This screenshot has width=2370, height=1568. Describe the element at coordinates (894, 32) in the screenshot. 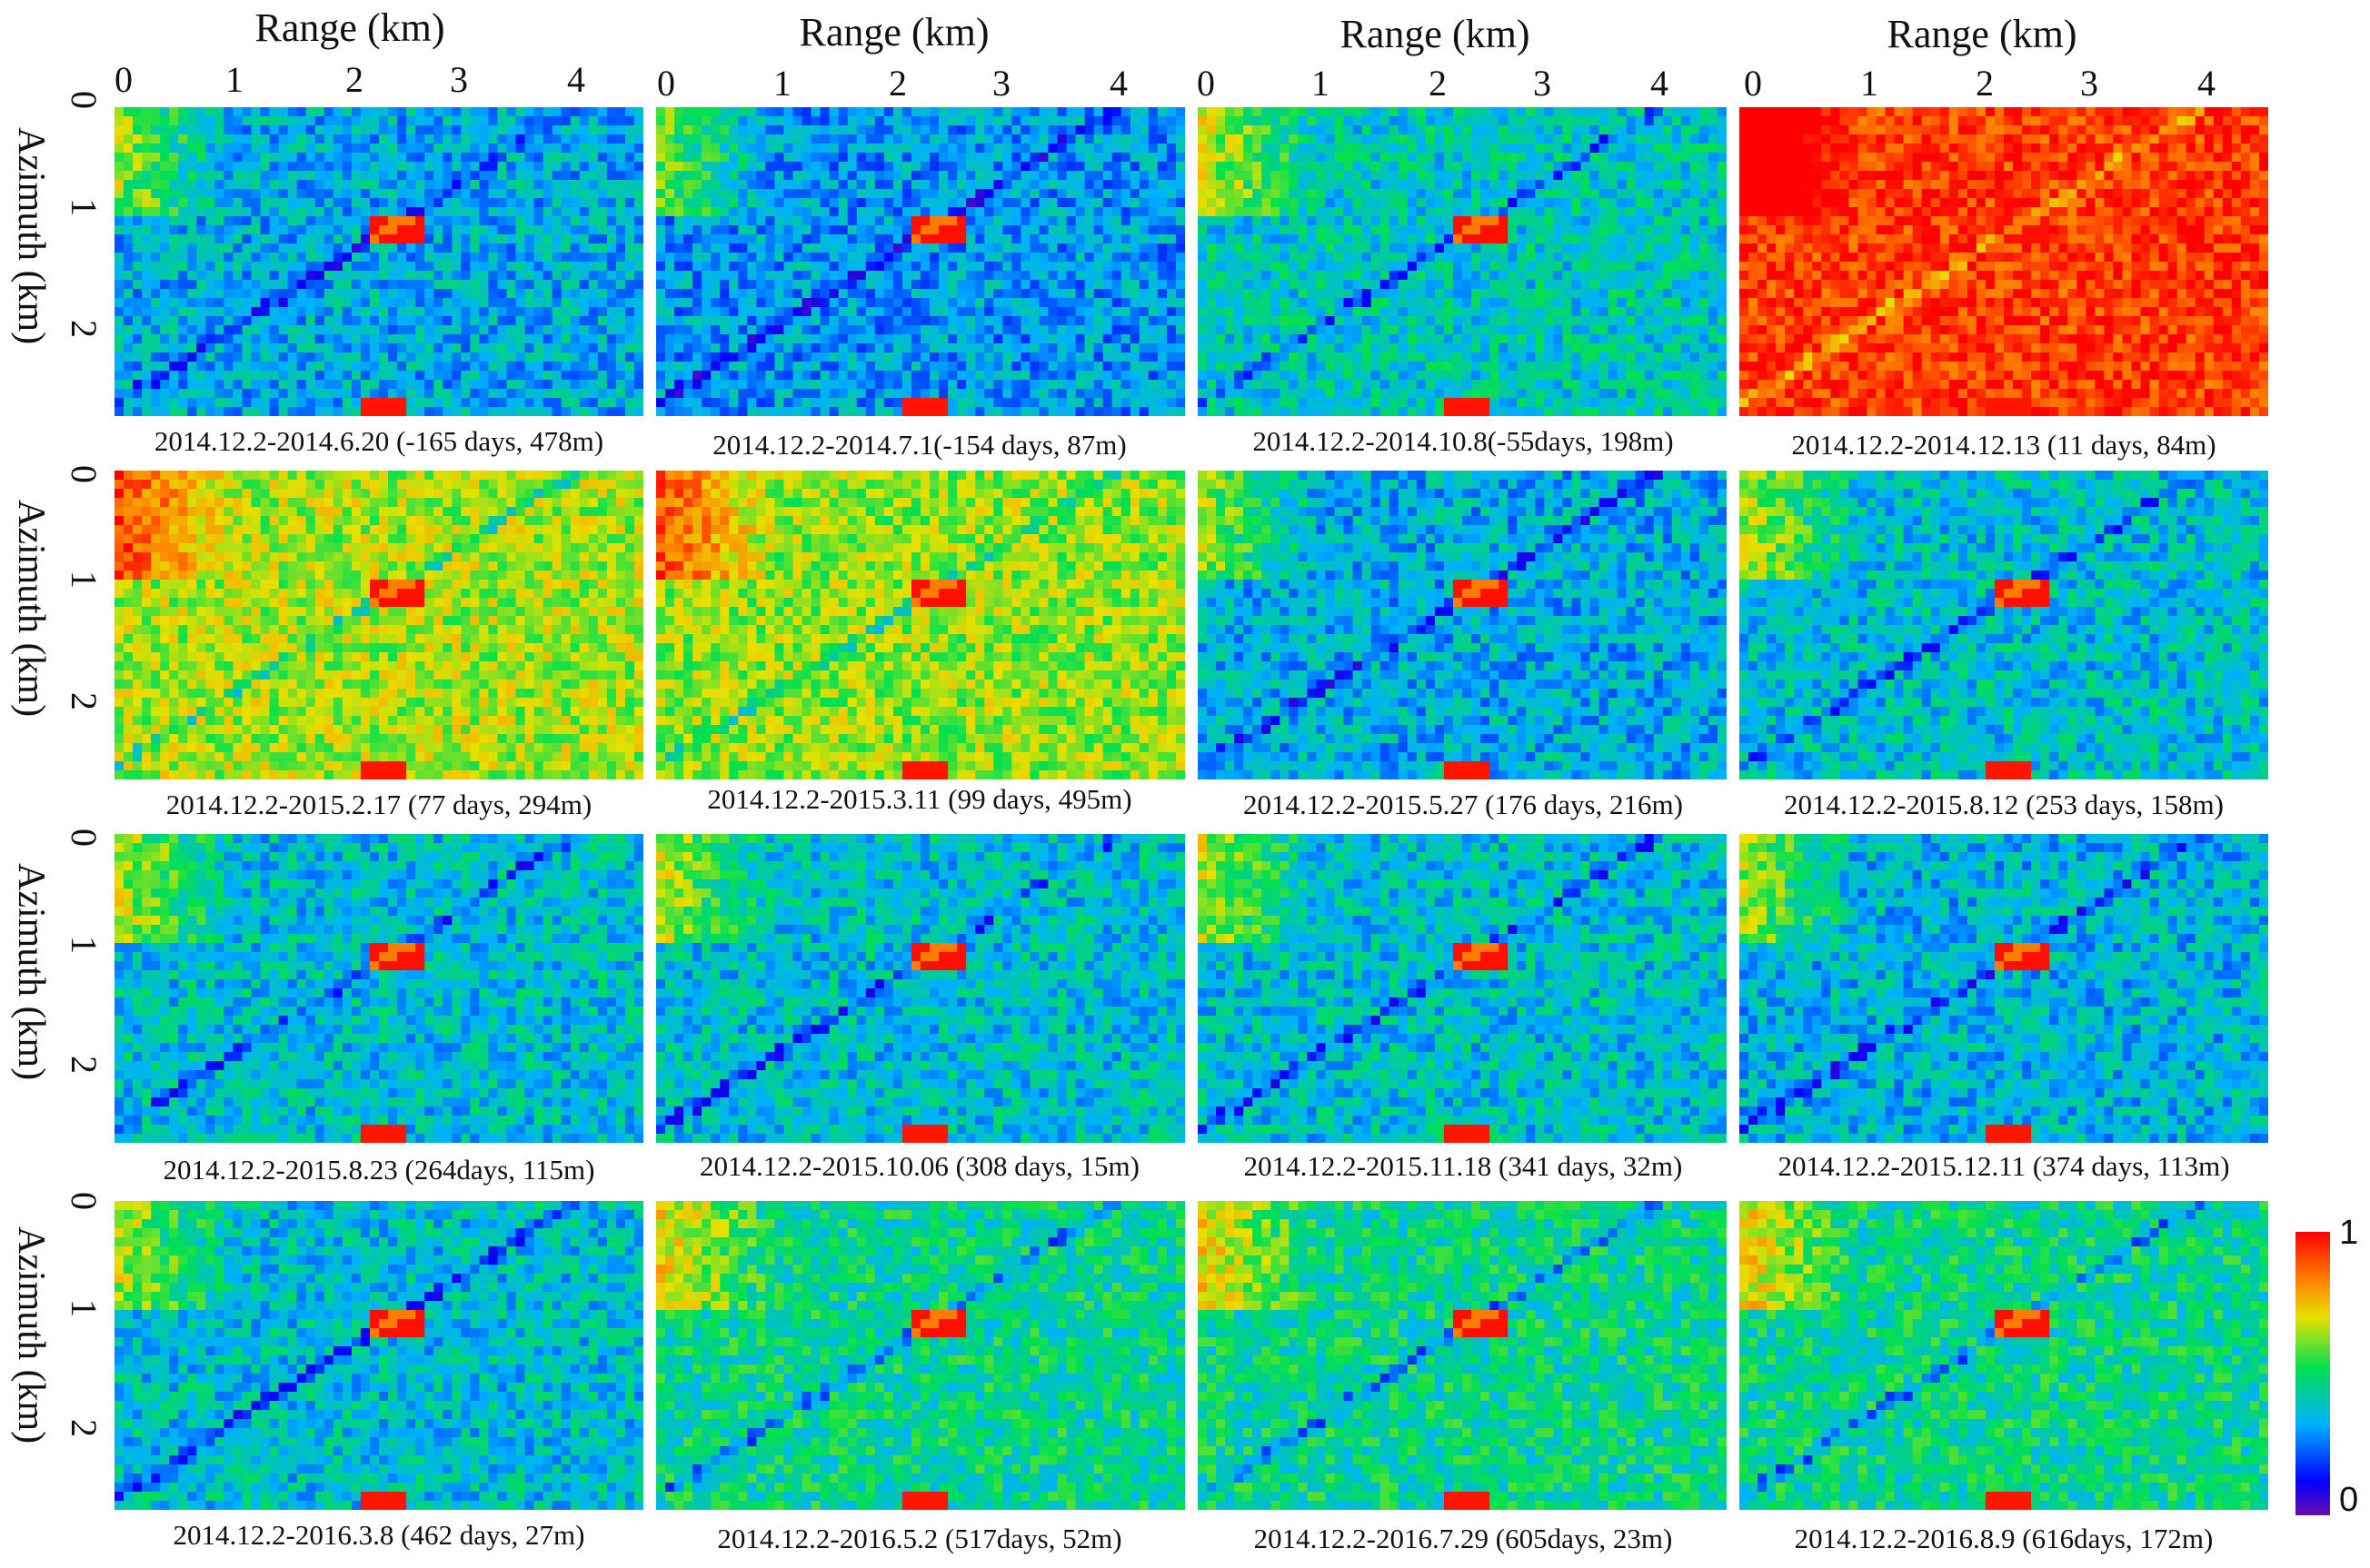

I see `column-title-2: Range (km)` at that location.